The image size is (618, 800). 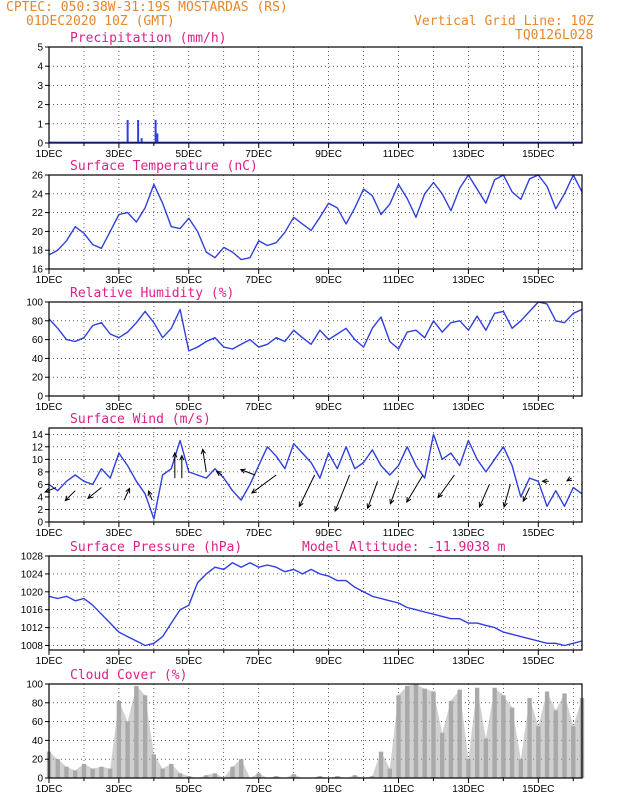 I want to click on y-tick-label: 5, so click(x=40, y=48).